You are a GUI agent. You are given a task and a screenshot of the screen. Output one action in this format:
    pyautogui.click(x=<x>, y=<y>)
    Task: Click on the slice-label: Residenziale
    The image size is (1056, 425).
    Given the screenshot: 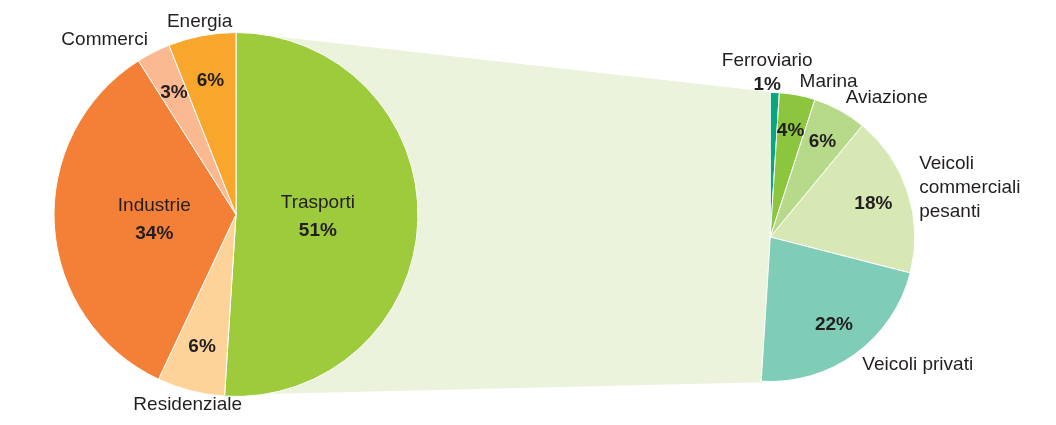 What is the action you would take?
    pyautogui.click(x=188, y=403)
    